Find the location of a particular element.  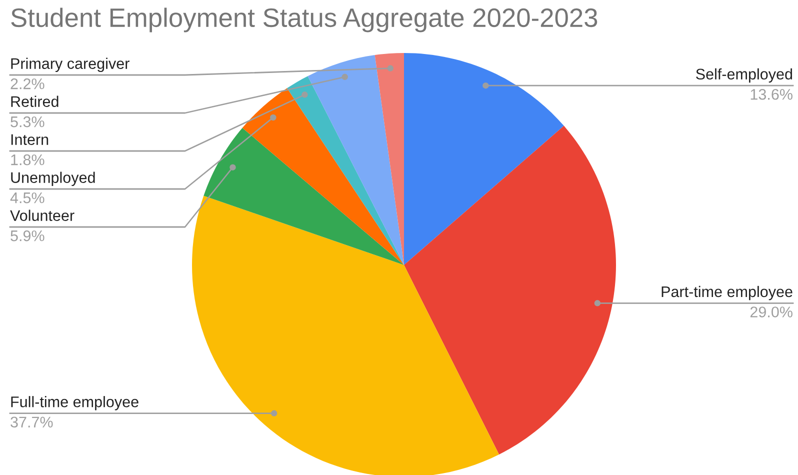

slice-label: Self-employed is located at coordinates (744, 75).